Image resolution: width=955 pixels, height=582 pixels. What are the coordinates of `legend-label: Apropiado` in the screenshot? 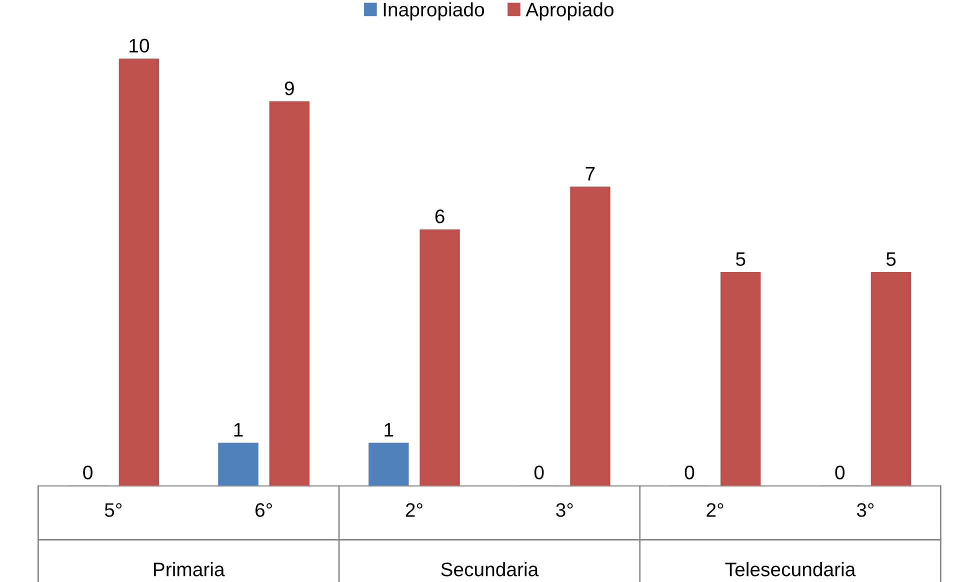 It's located at (570, 11).